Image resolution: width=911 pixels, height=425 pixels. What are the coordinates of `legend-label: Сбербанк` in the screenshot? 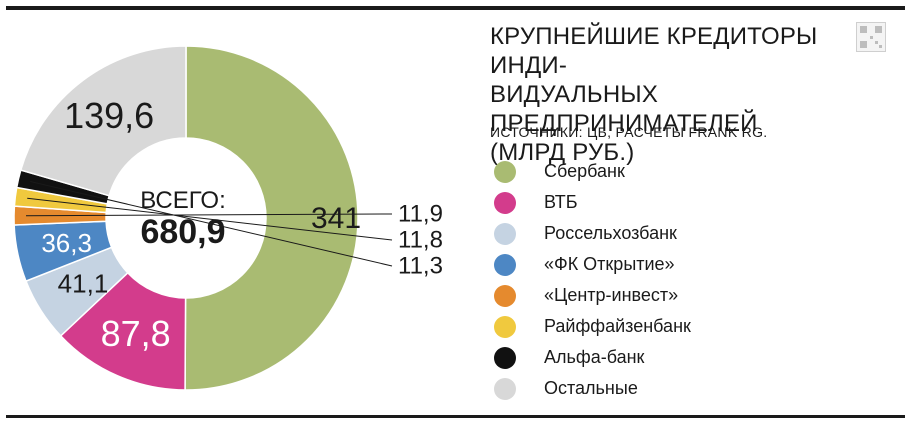 It's located at (584, 171).